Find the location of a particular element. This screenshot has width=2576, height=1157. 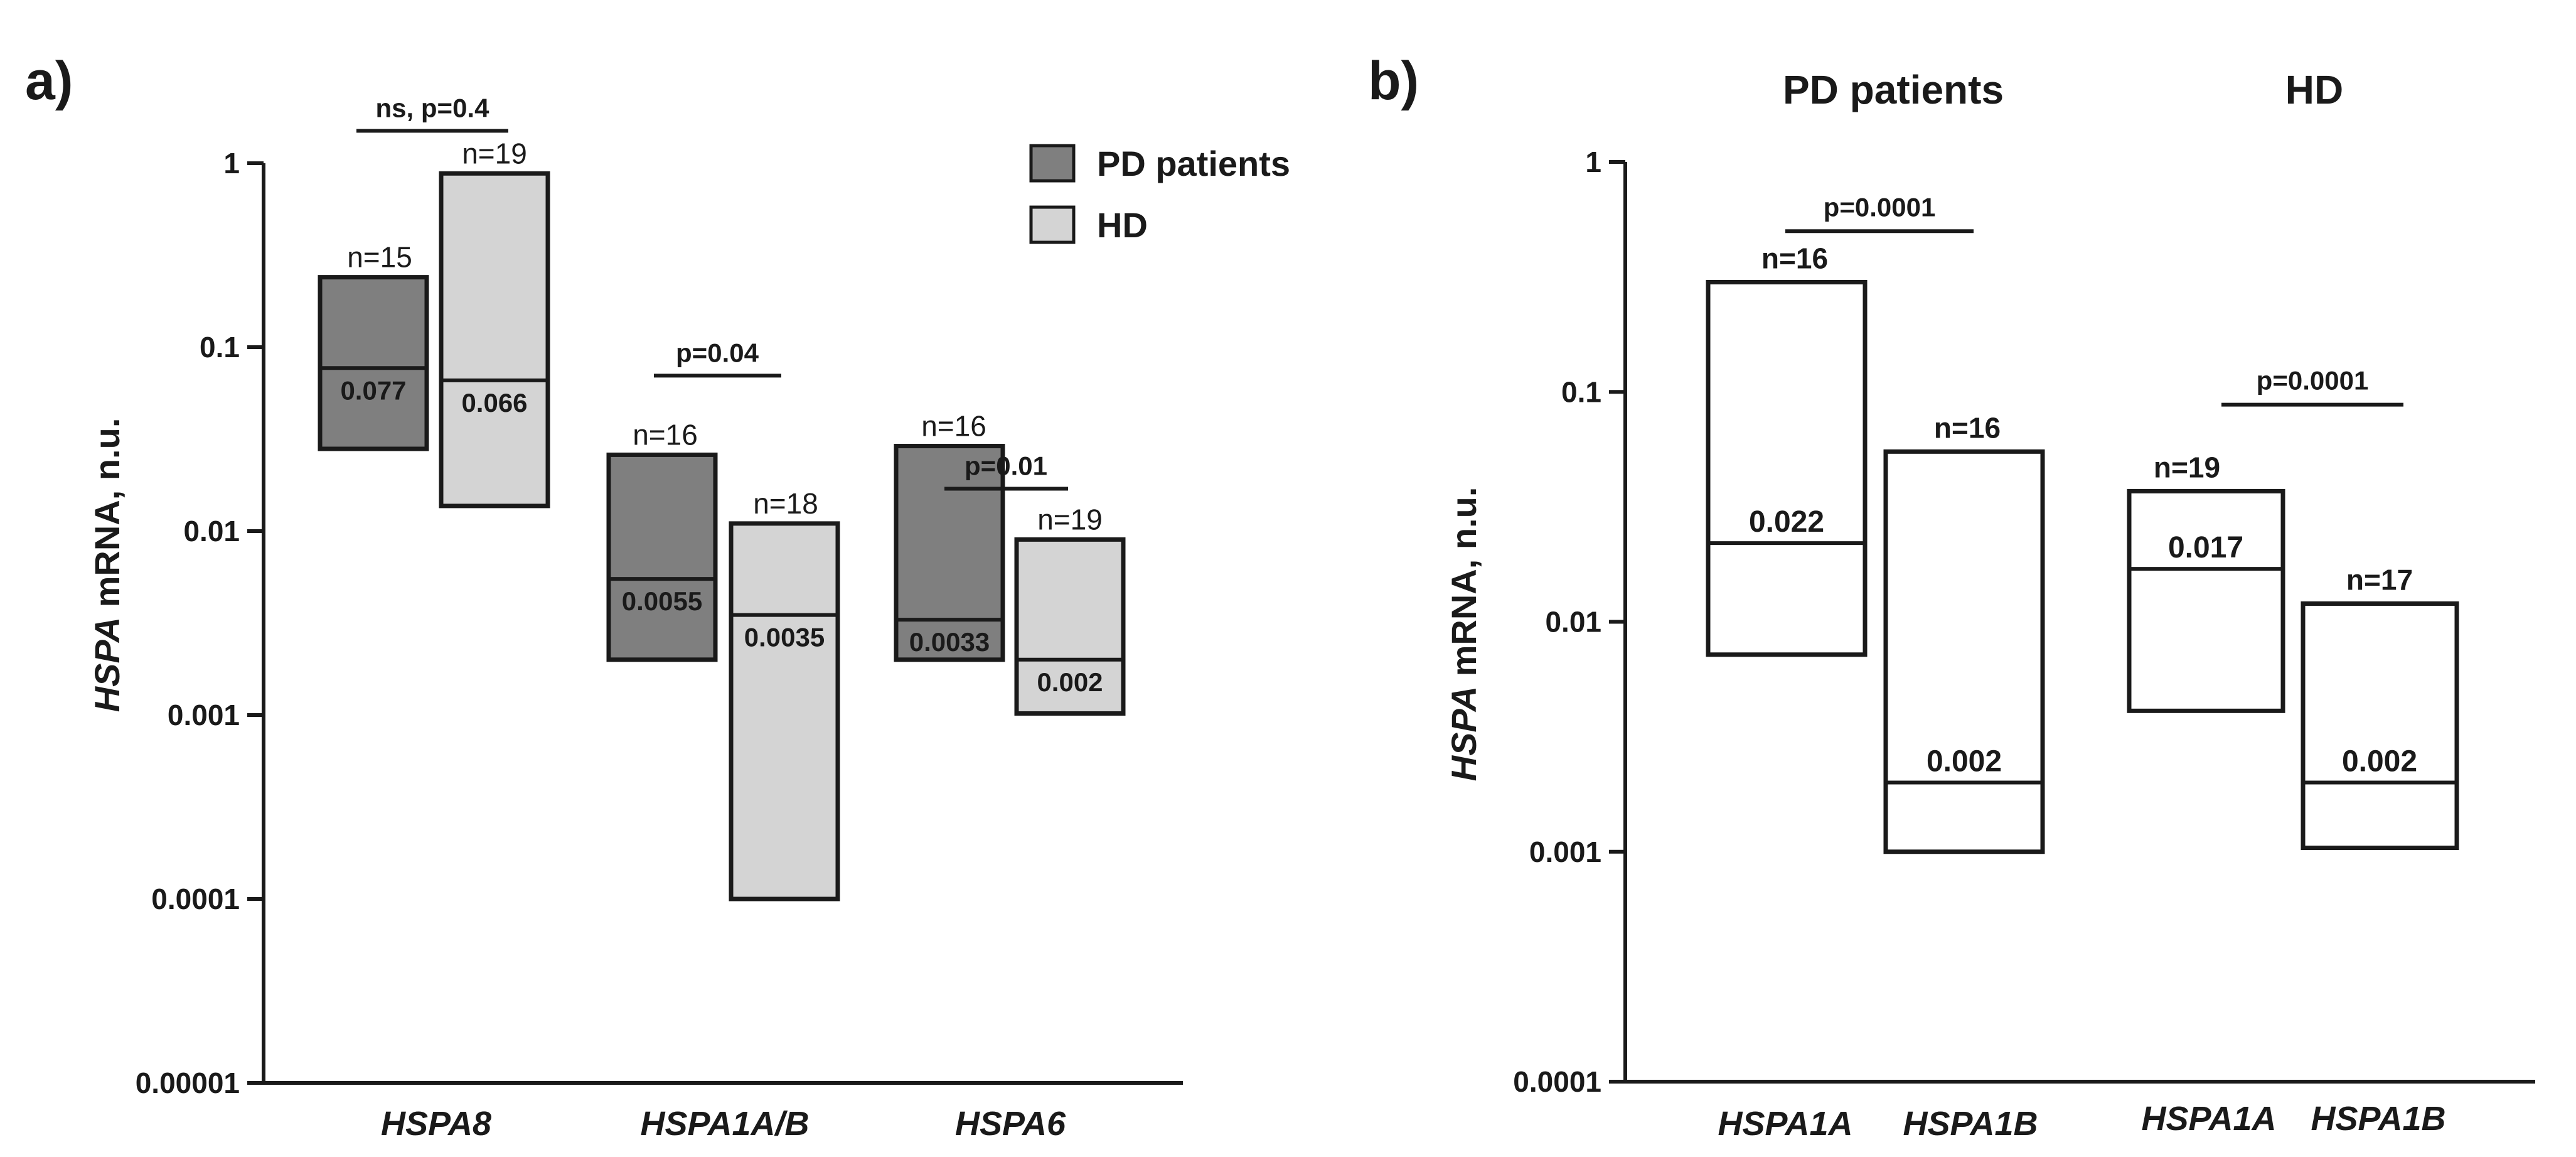

median-label: 0.077 is located at coordinates (373, 390).